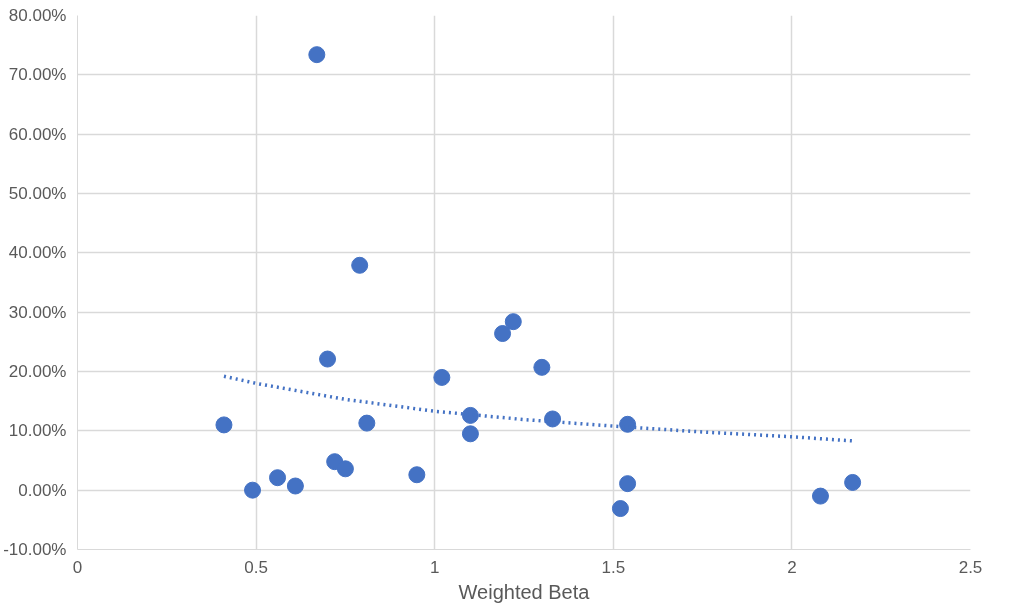 The image size is (1009, 613). What do you see at coordinates (37, 253) in the screenshot?
I see `y-tick-label: 40.00%` at bounding box center [37, 253].